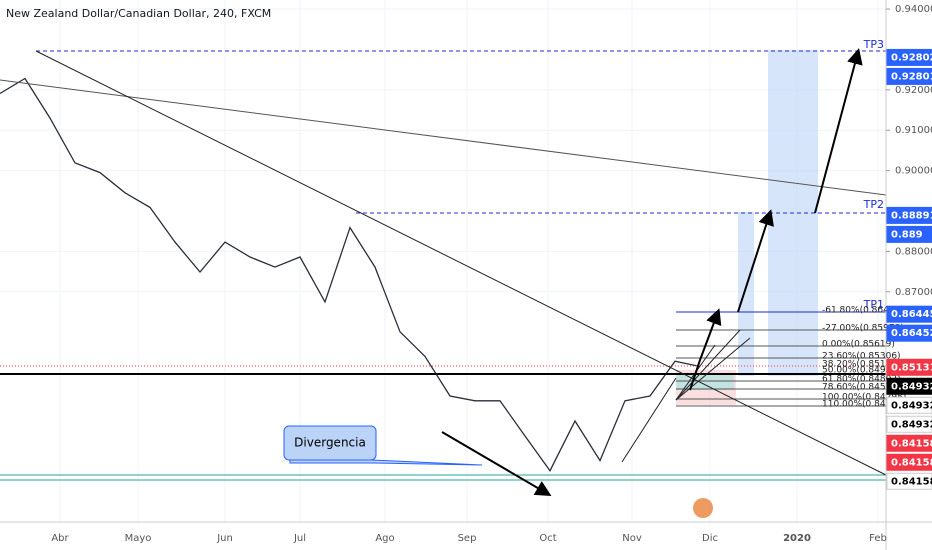 The height and width of the screenshot is (550, 932). Describe the element at coordinates (864, 405) in the screenshot. I see `fib-label: 110.00%(0.84166)` at that location.